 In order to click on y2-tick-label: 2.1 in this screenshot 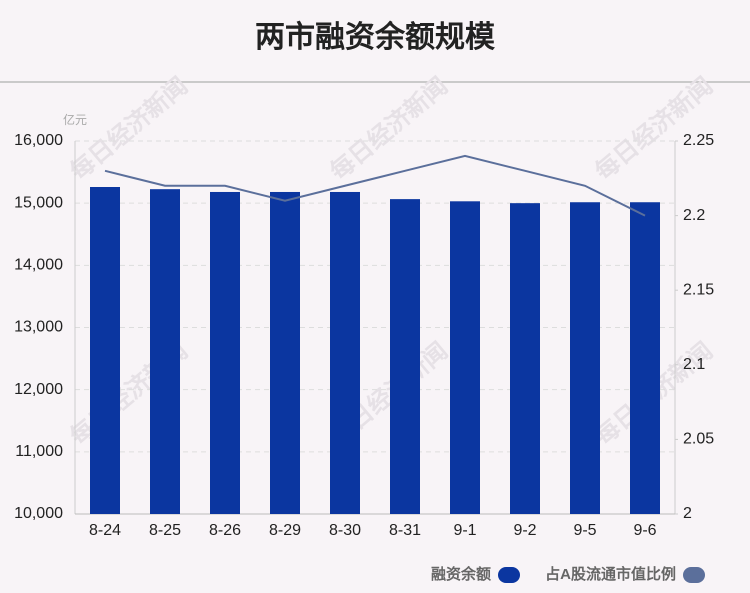, I will do `click(694, 364)`.